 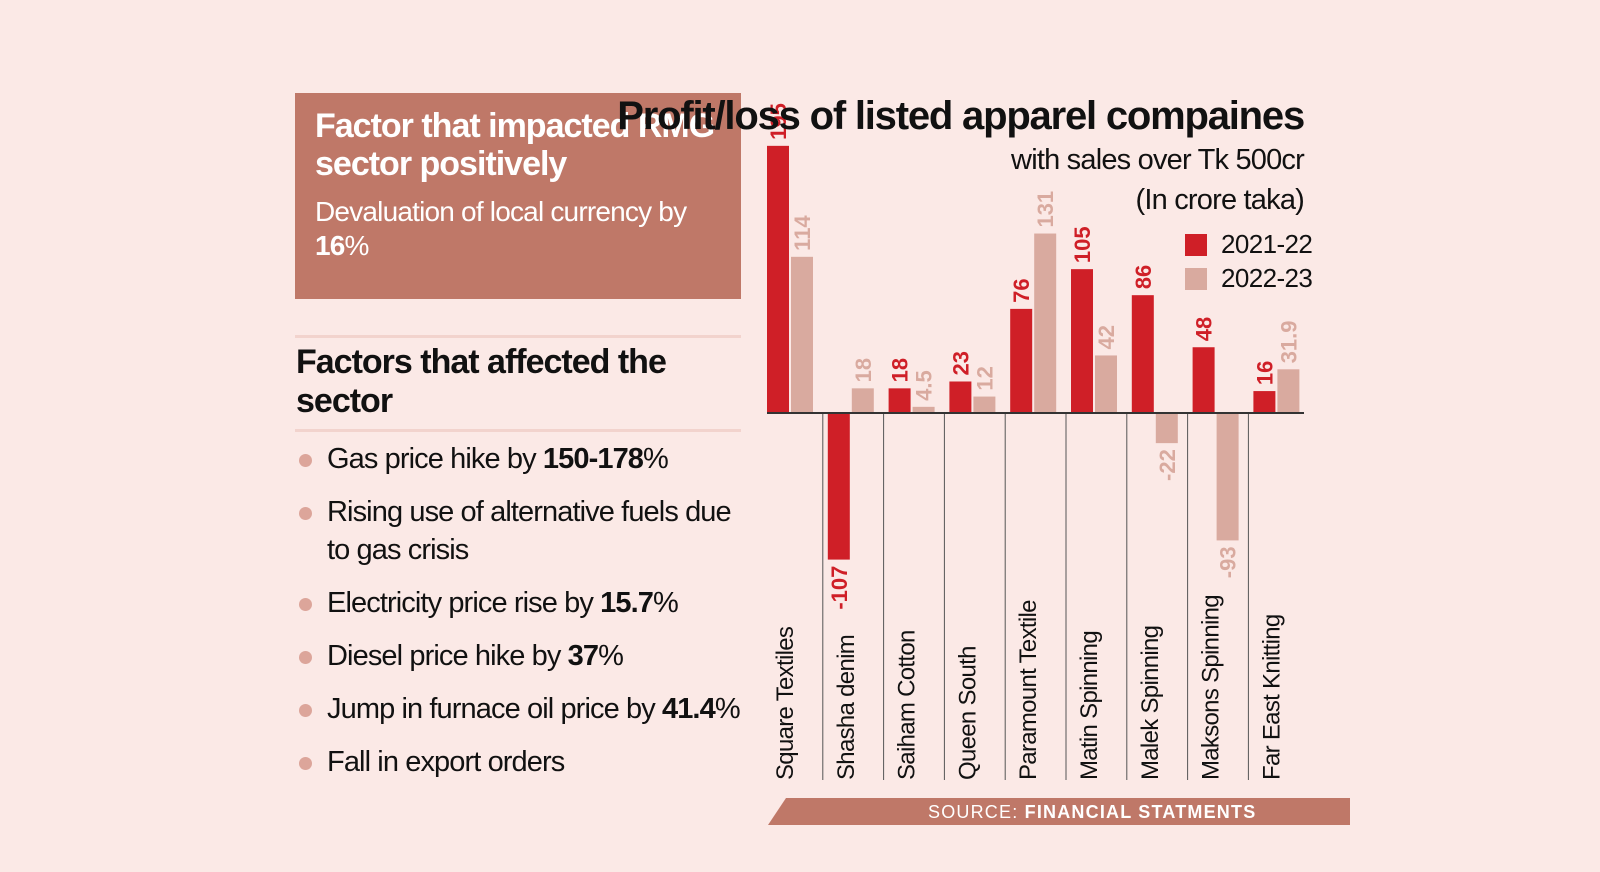 I want to click on category-label: Square Textiles, so click(x=785, y=703).